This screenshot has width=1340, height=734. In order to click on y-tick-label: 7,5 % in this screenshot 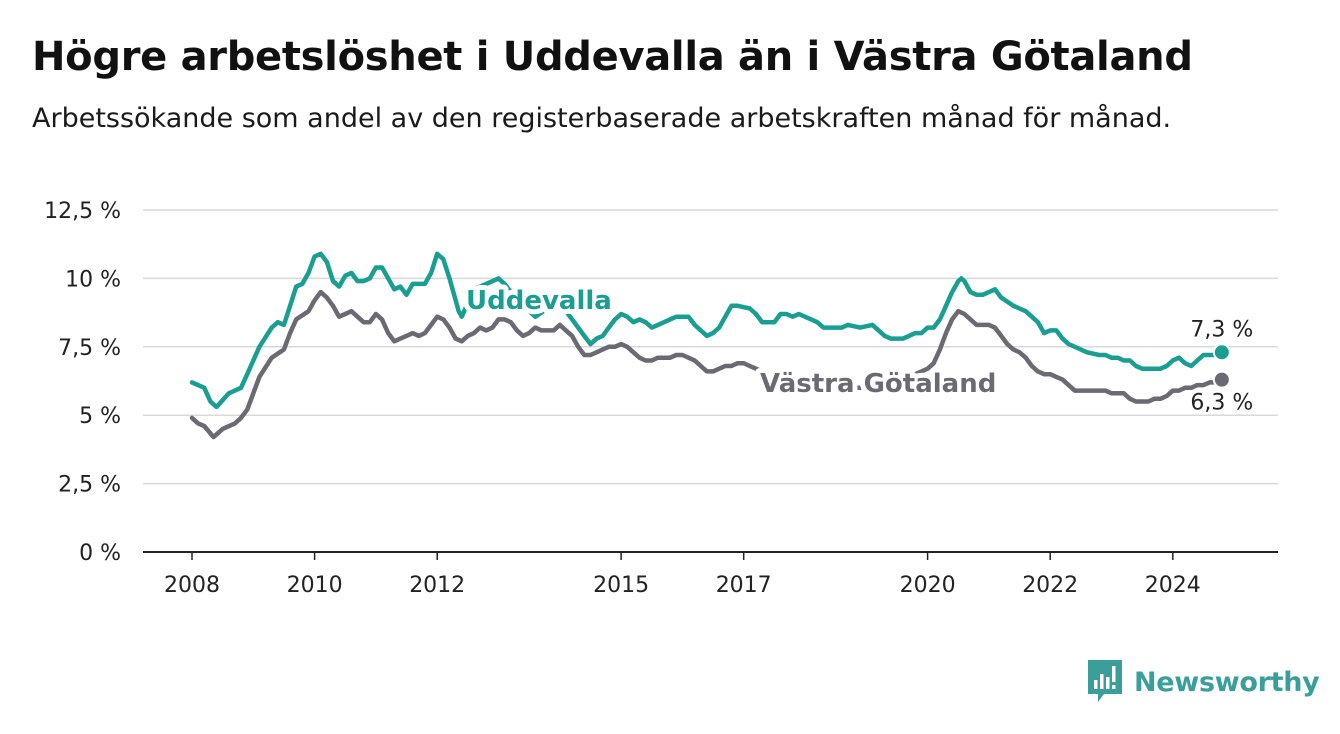, I will do `click(89, 348)`.